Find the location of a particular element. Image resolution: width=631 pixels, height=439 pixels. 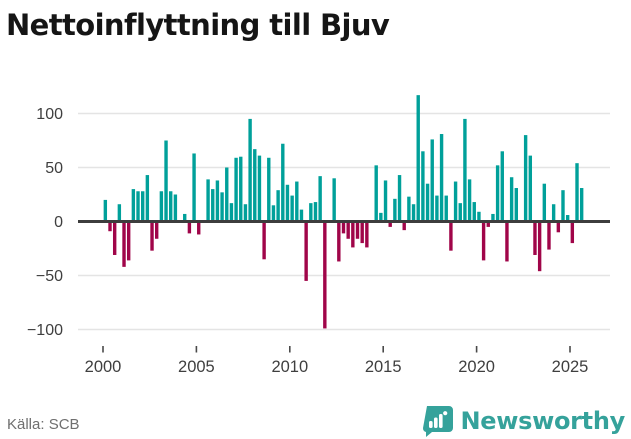

brand-lockup: Newsworthy is located at coordinates (523, 421).